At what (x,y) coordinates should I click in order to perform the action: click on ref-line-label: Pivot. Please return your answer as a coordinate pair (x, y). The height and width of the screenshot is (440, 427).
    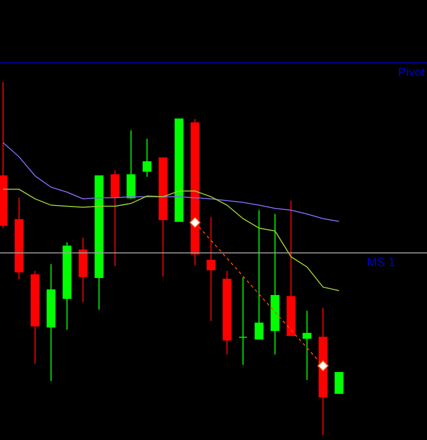
    Looking at the image, I should click on (412, 72).